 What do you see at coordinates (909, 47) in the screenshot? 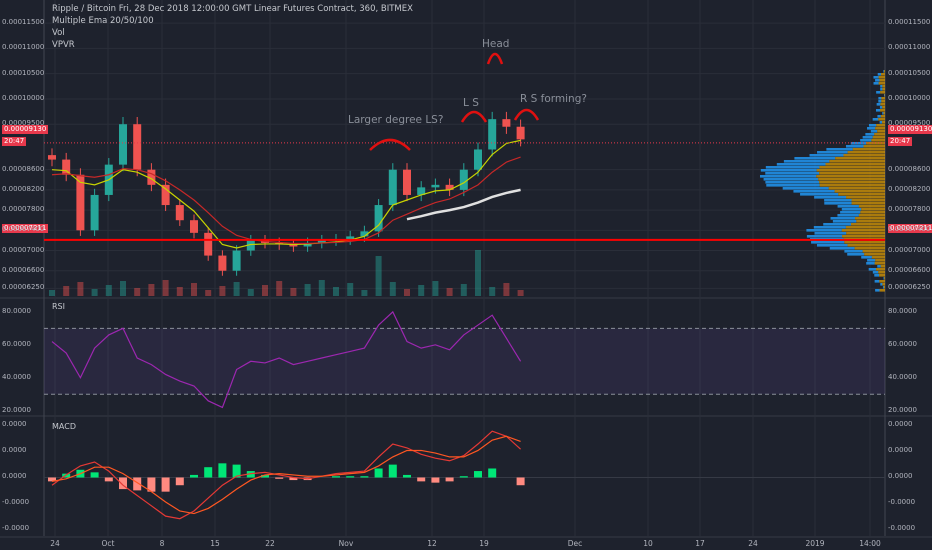
I see `y-tick-label-right: 0.00011000` at bounding box center [909, 47].